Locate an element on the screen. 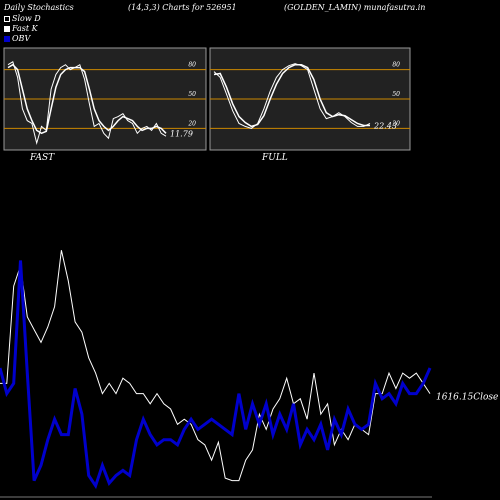 This screenshot has height=500, width=500. legend-item-slow-d: Slow D is located at coordinates (22, 18).